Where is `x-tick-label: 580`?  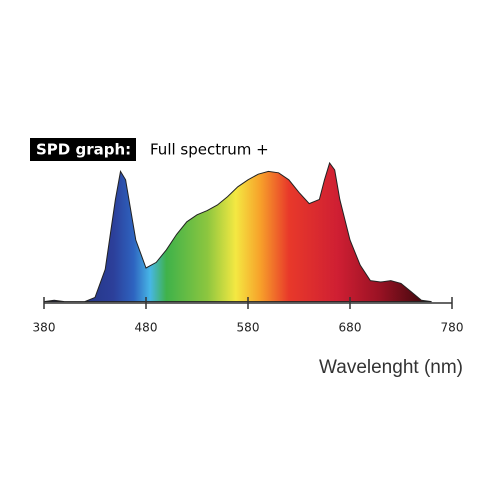
x-tick-label: 580 is located at coordinates (248, 328).